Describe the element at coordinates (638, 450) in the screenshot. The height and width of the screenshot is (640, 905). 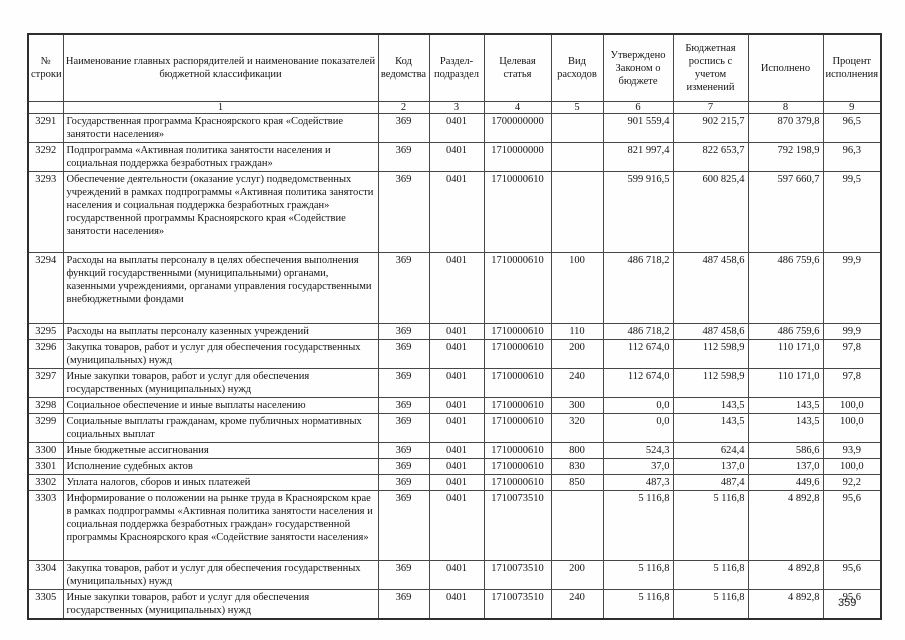
I see `cell-approved-amount: 524,3` at that location.